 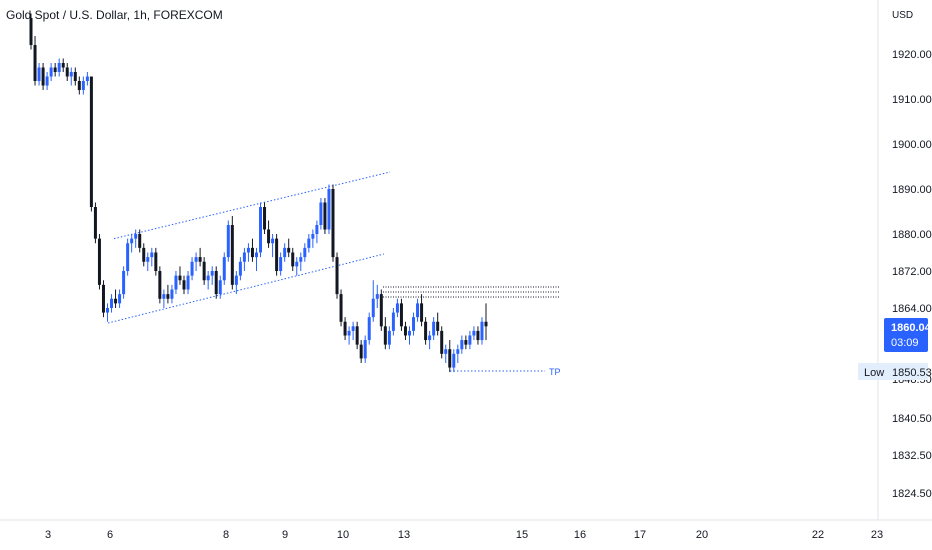 What do you see at coordinates (252, 205) in the screenshot?
I see `channel-upper-line` at bounding box center [252, 205].